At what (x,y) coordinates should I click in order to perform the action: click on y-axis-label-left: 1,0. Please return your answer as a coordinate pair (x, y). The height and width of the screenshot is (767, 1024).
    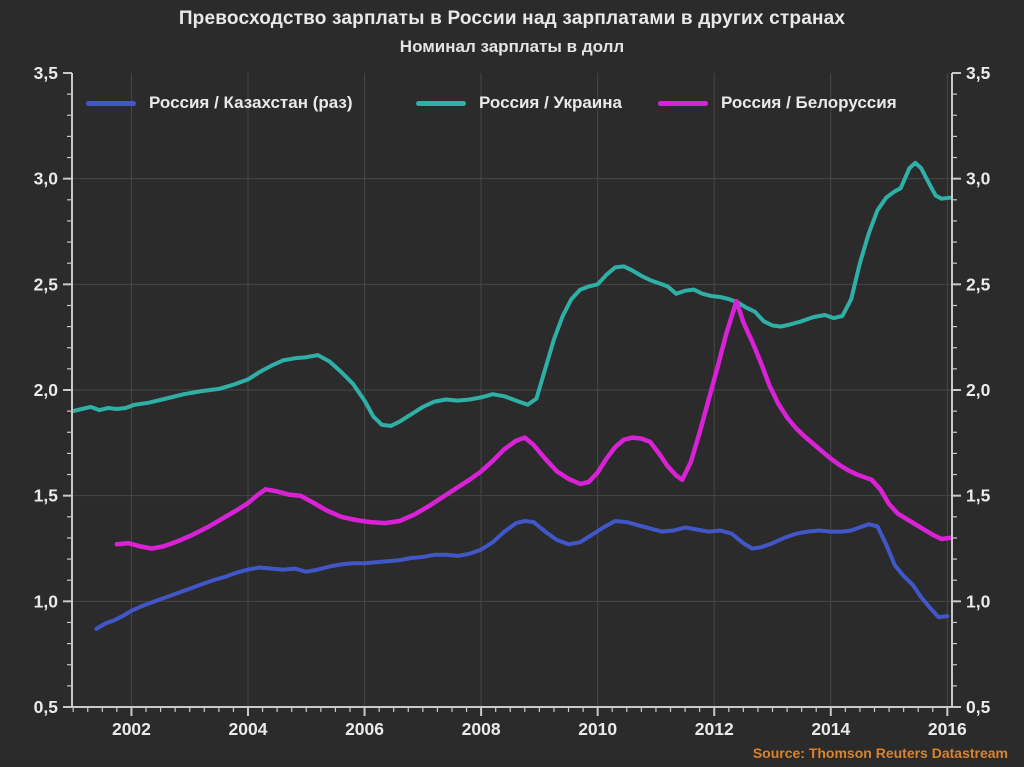
    Looking at the image, I should click on (46, 601).